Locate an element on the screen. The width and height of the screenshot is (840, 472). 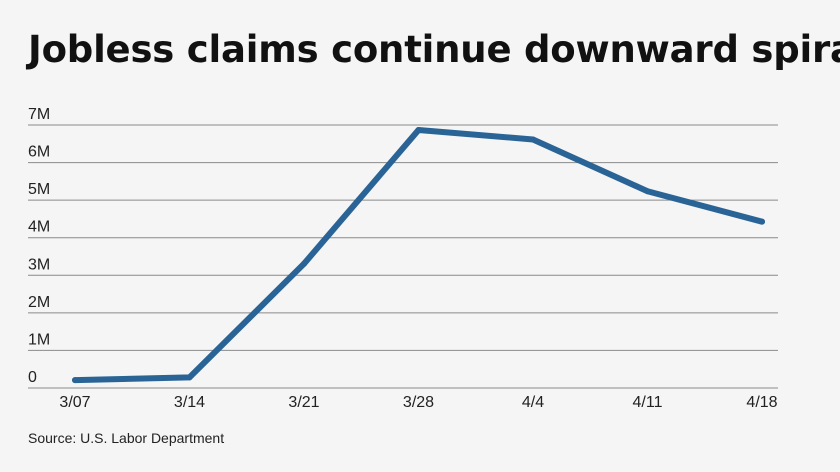
x-tick-label: 4/4 is located at coordinates (533, 402).